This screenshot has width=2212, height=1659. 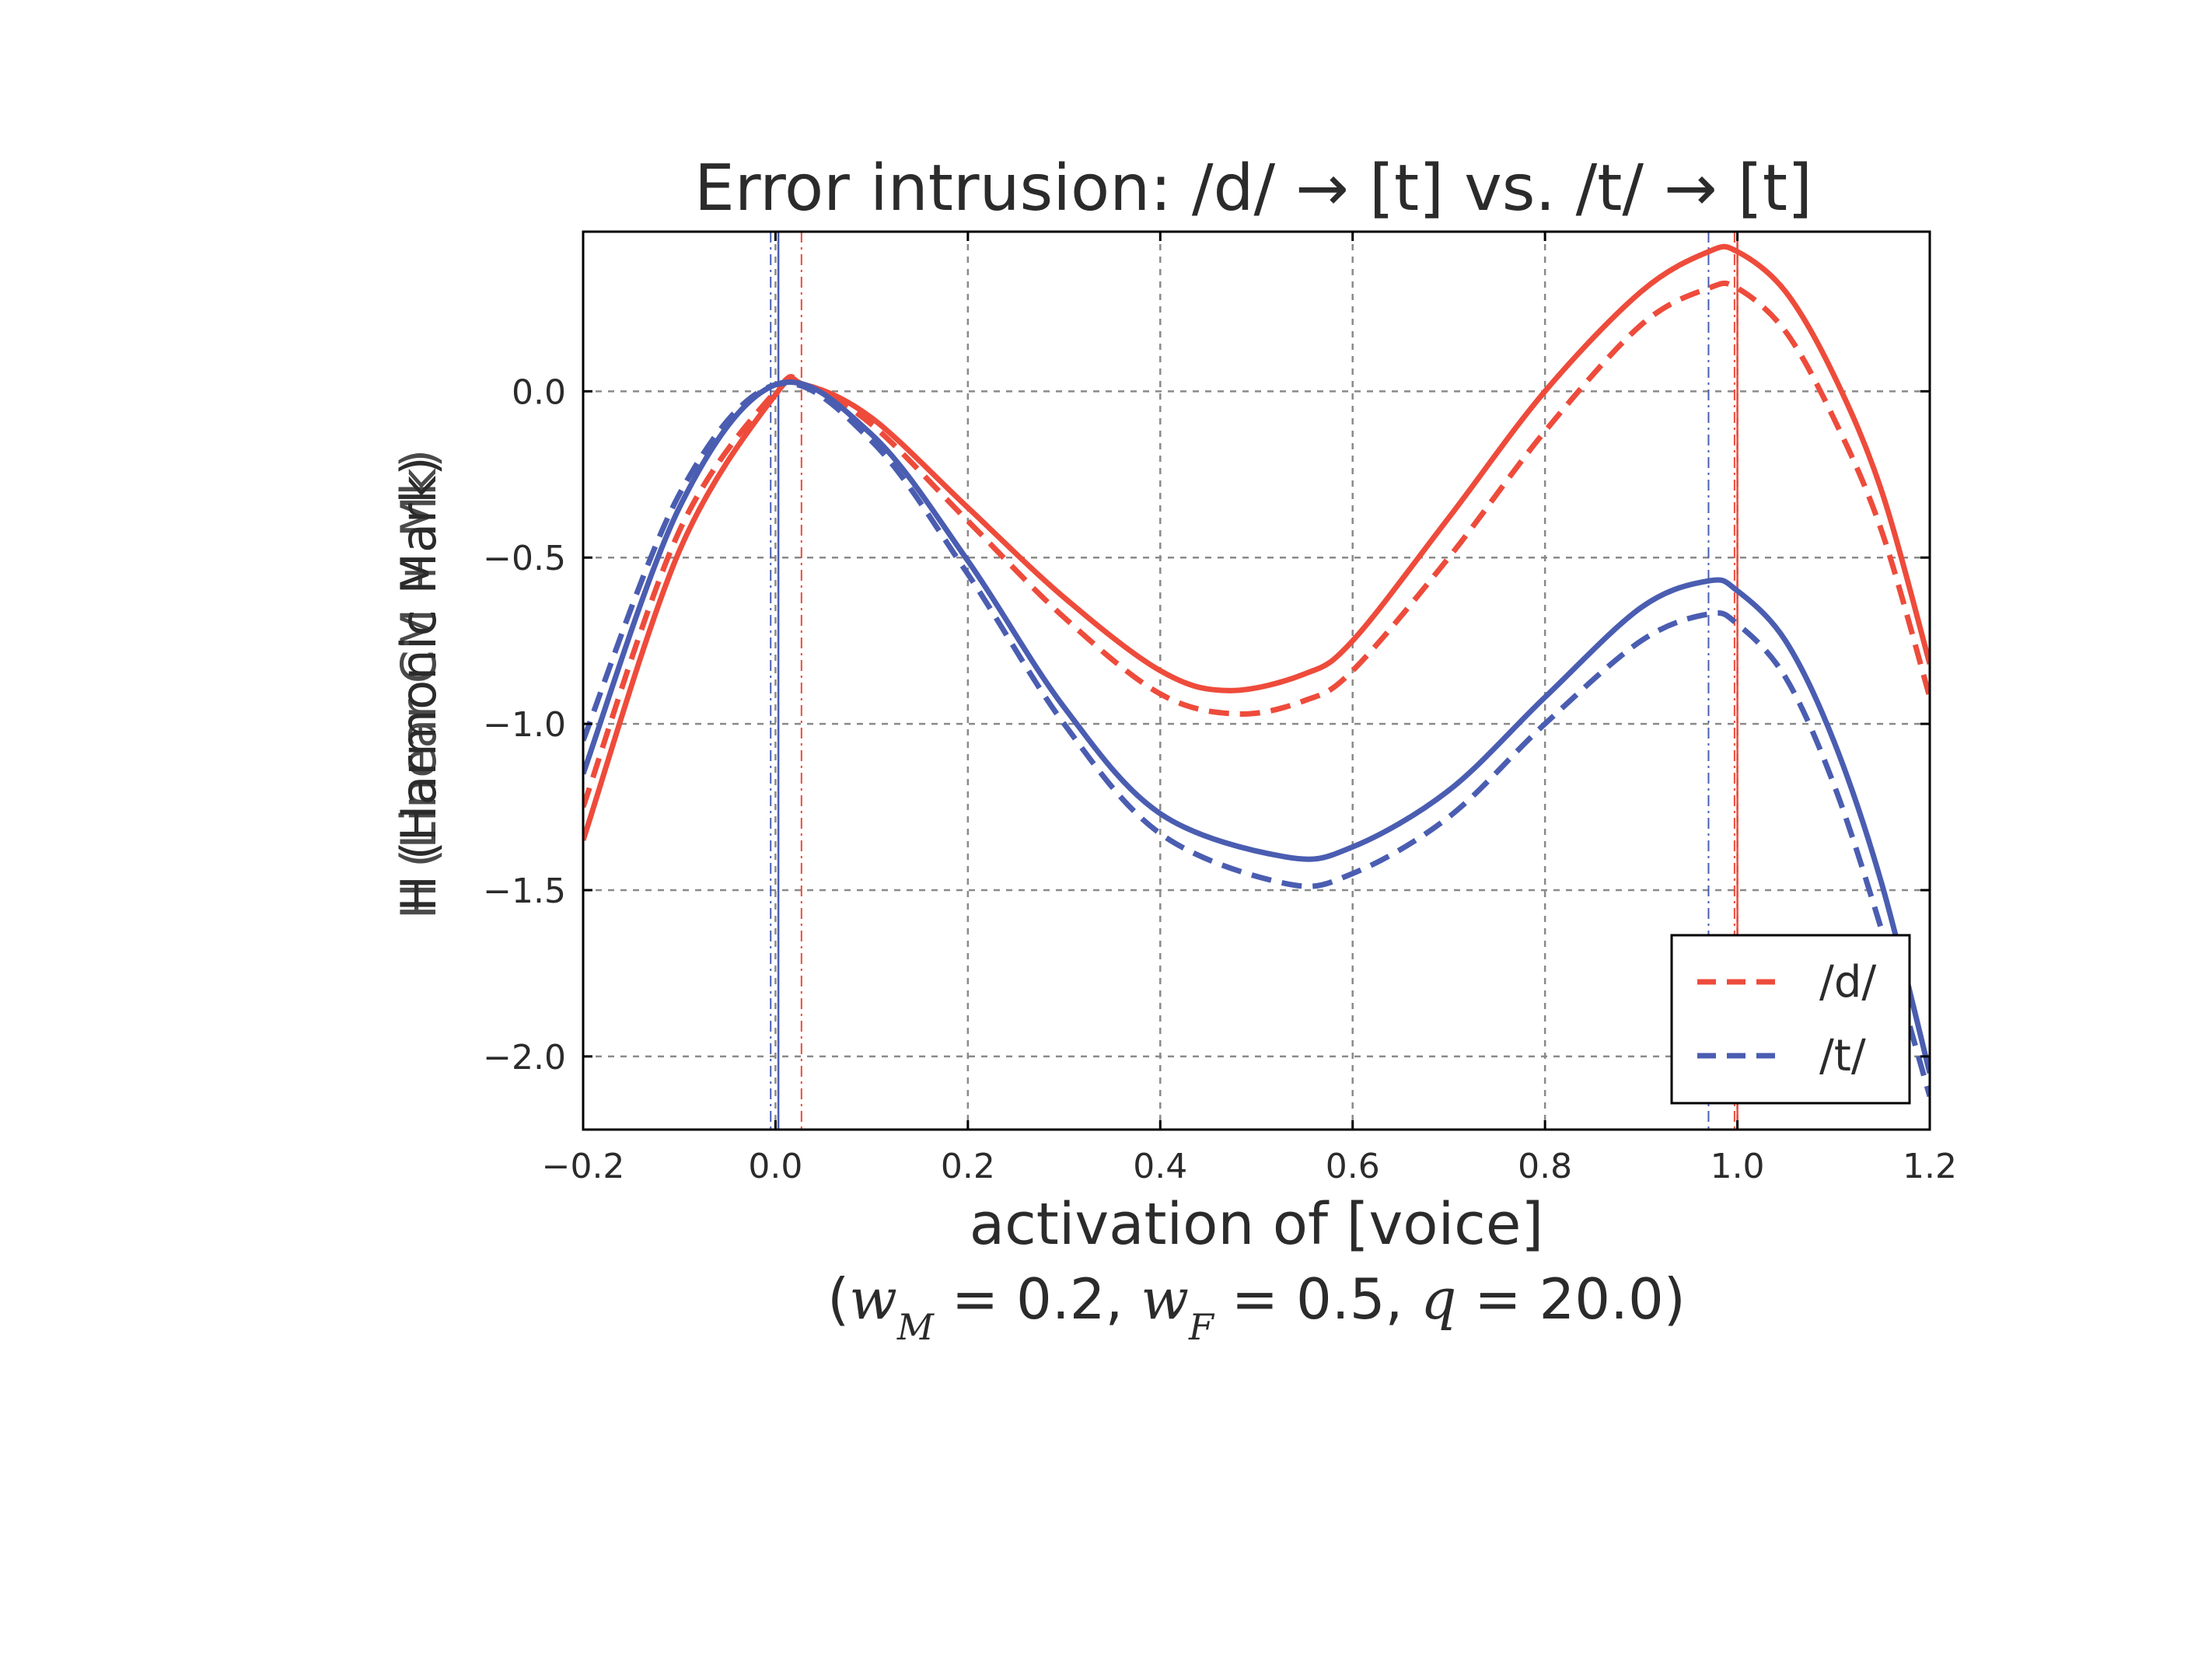 I want to click on x-tick-label: 0.4, so click(x=1160, y=1166).